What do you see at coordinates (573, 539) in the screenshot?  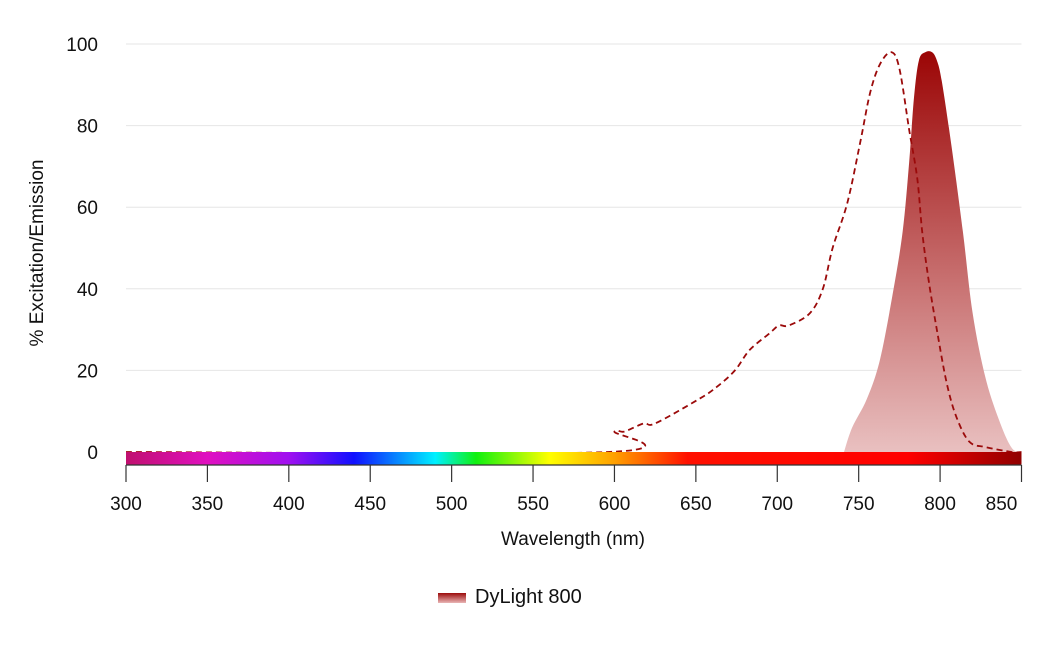 I see `x-axis-label: Wavelength (nm)` at bounding box center [573, 539].